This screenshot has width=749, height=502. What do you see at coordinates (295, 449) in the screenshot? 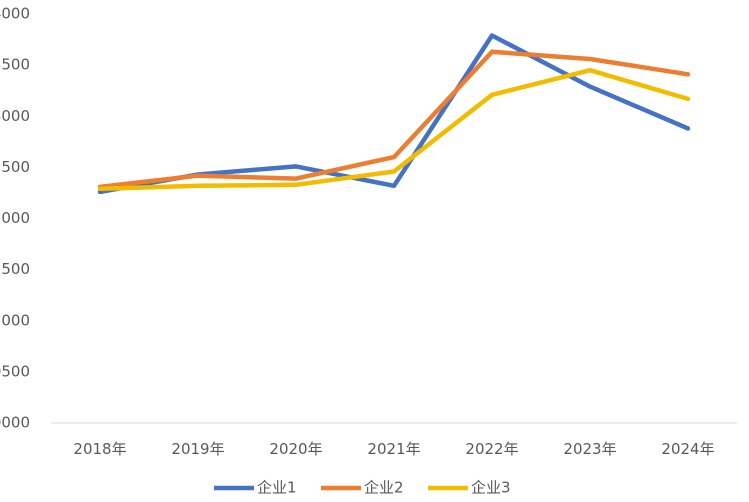
I see `x-tick-label: 2020年` at bounding box center [295, 449].